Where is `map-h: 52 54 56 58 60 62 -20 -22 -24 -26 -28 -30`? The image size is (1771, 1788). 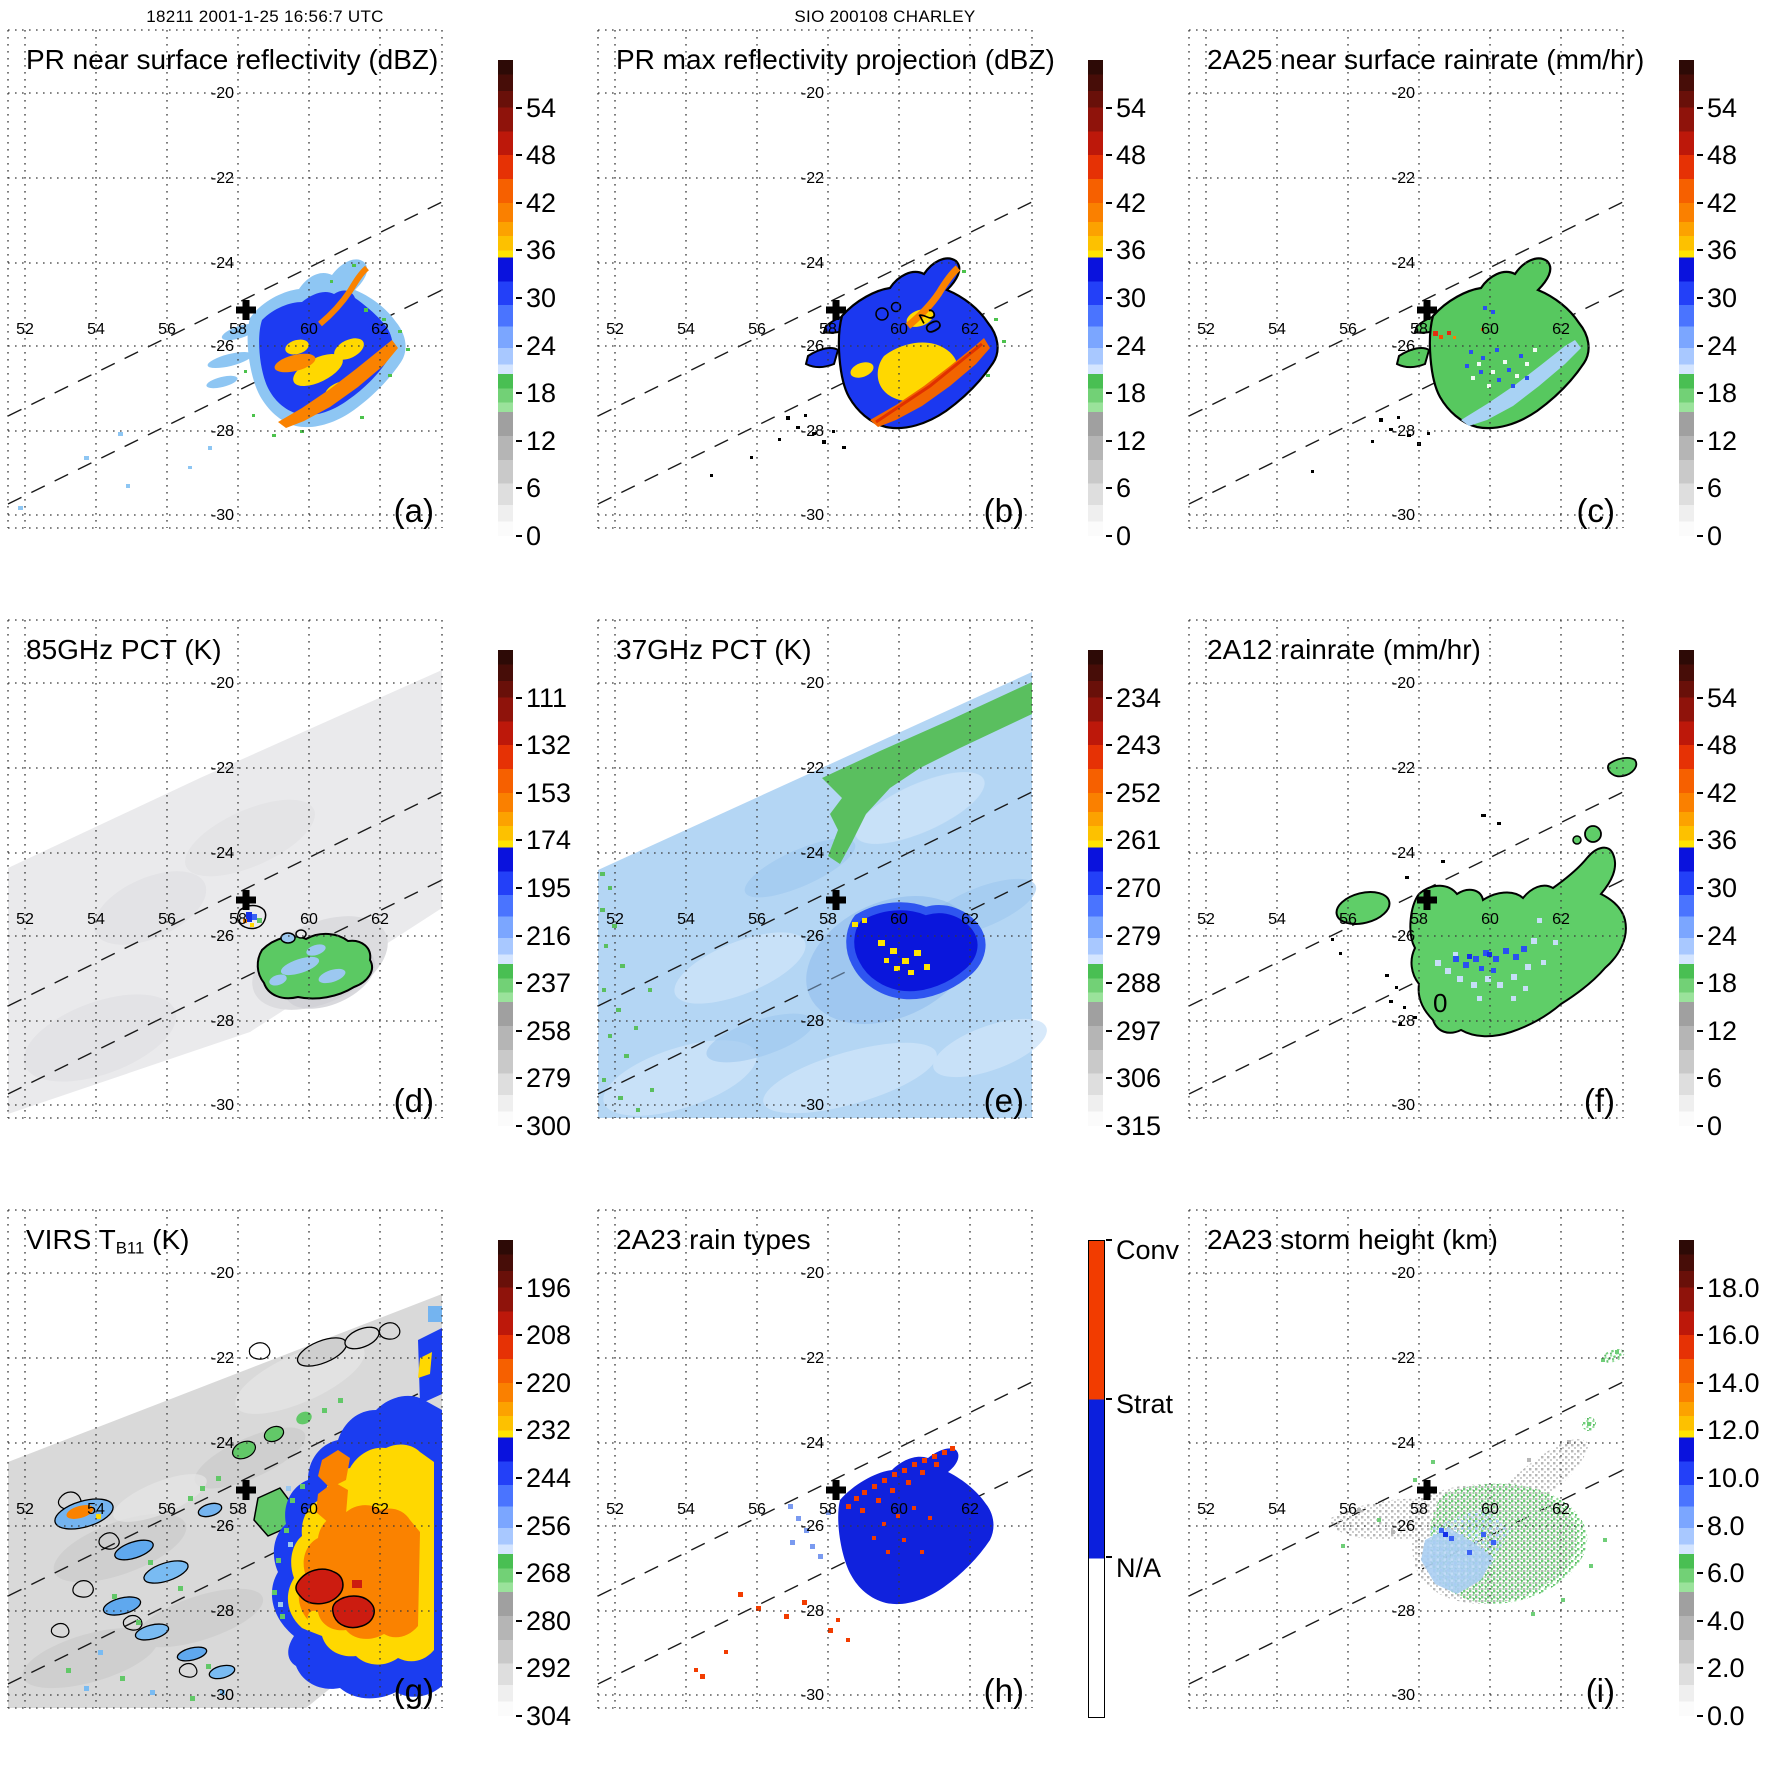
map-h: 52 54 56 58 60 62 -20 -22 -24 -26 -28 -30 is located at coordinates (815, 1459).